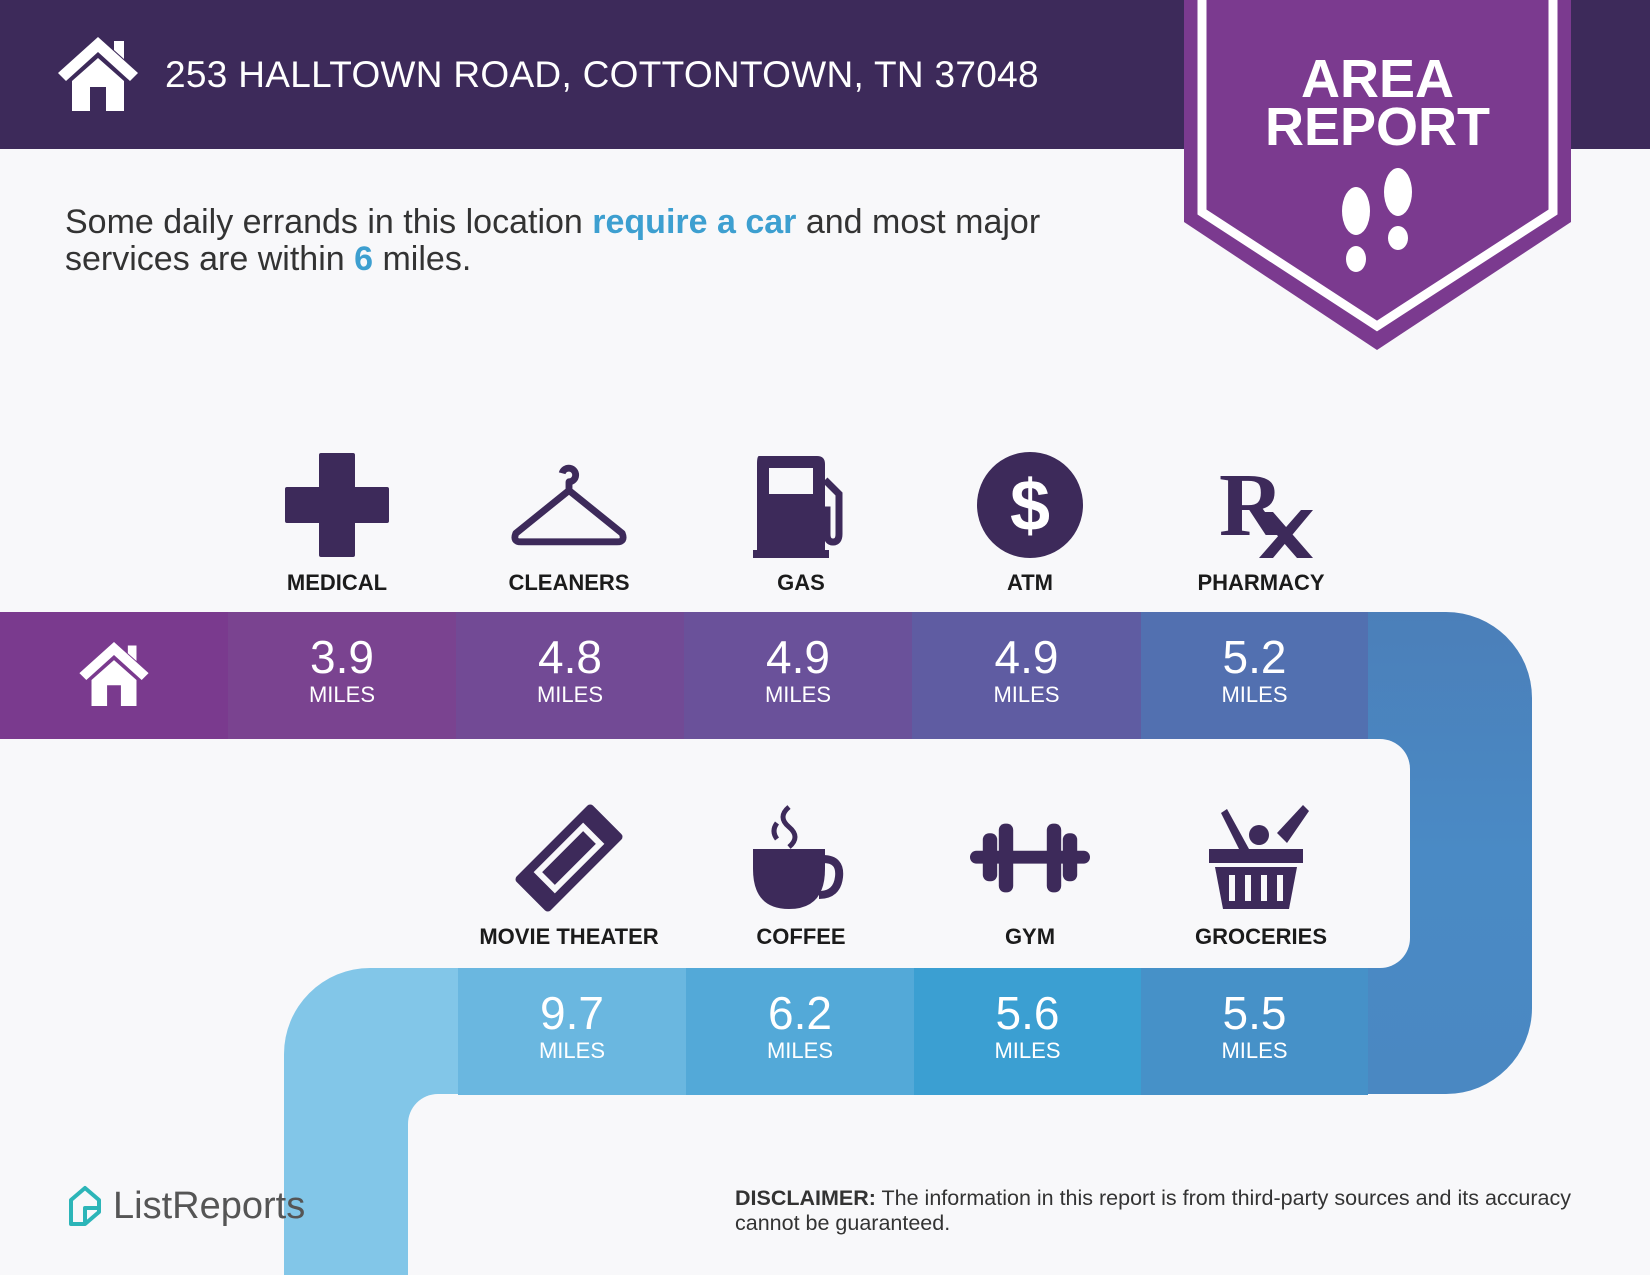  I want to click on label-groceries: GROCERIES, so click(1261, 936).